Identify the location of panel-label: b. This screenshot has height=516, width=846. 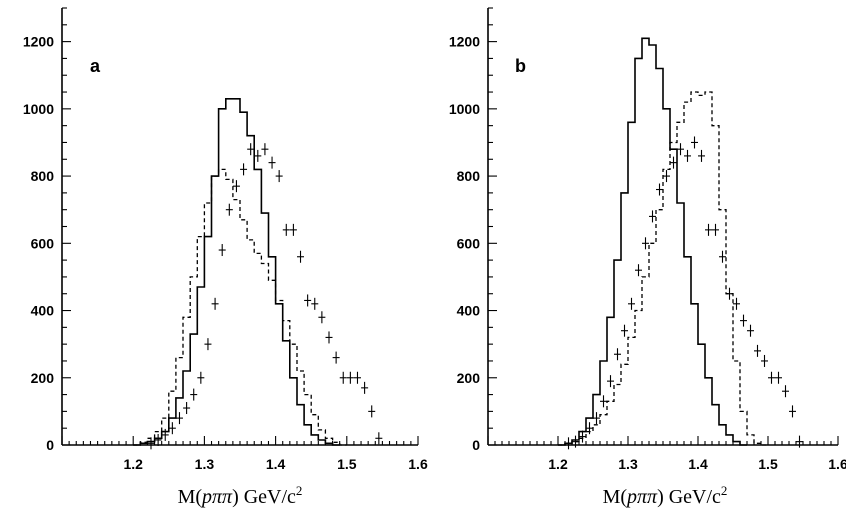
(520, 66).